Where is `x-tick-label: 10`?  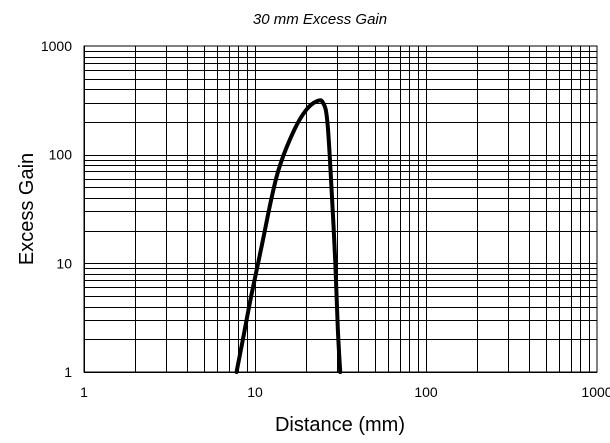 x-tick-label: 10 is located at coordinates (255, 392).